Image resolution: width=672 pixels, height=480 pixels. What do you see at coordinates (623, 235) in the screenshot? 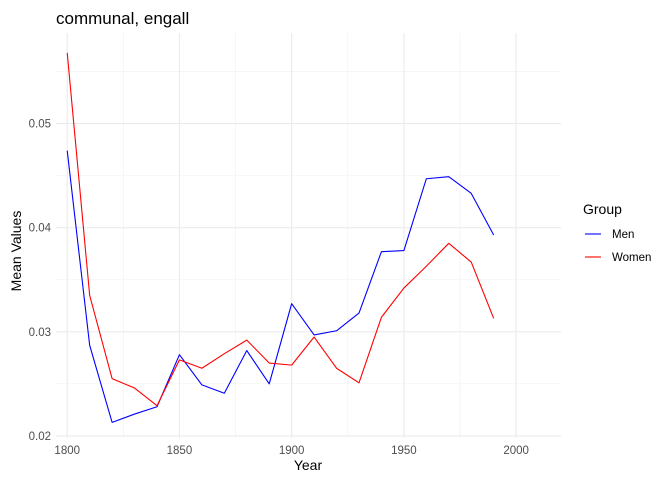
I see `legend-label-men: Men` at bounding box center [623, 235].